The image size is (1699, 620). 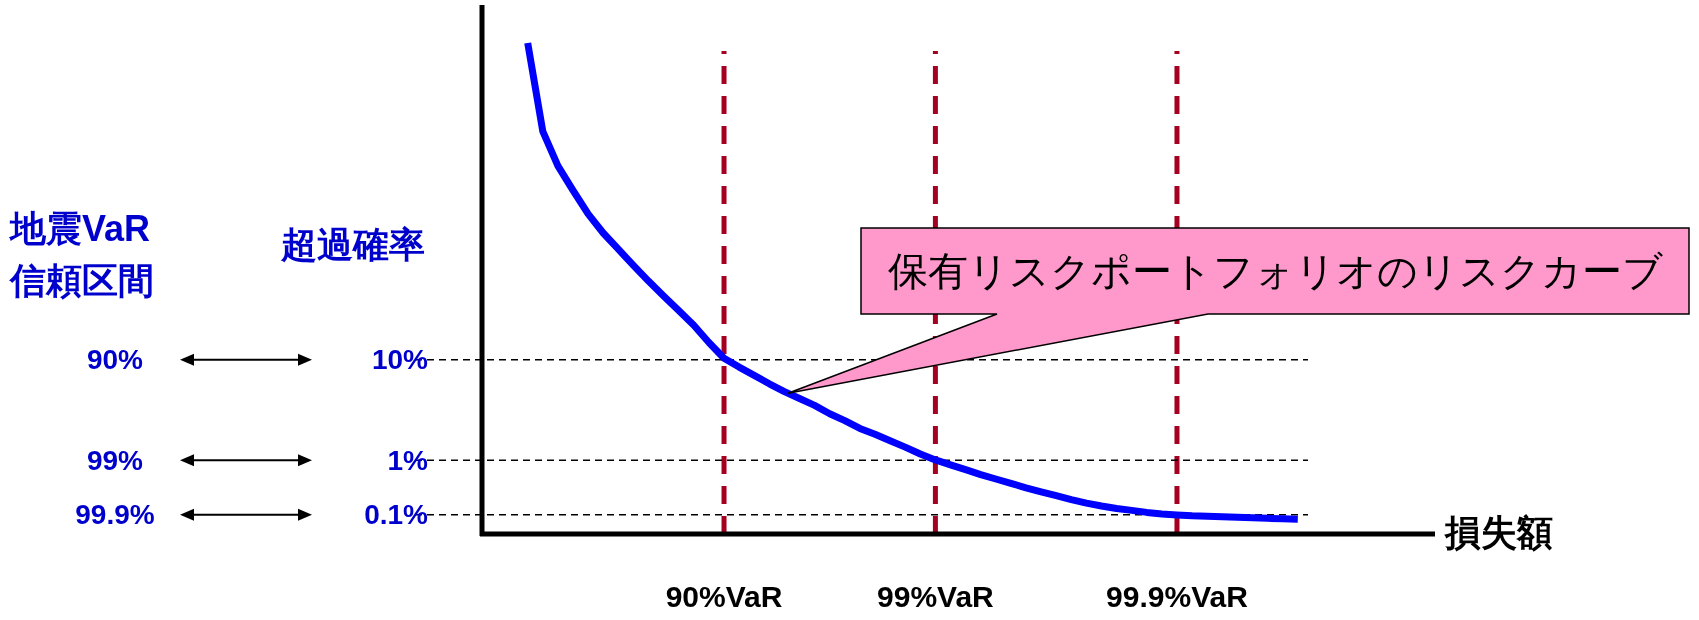 I want to click on x-tick-label: 90%VaR, so click(x=724, y=596).